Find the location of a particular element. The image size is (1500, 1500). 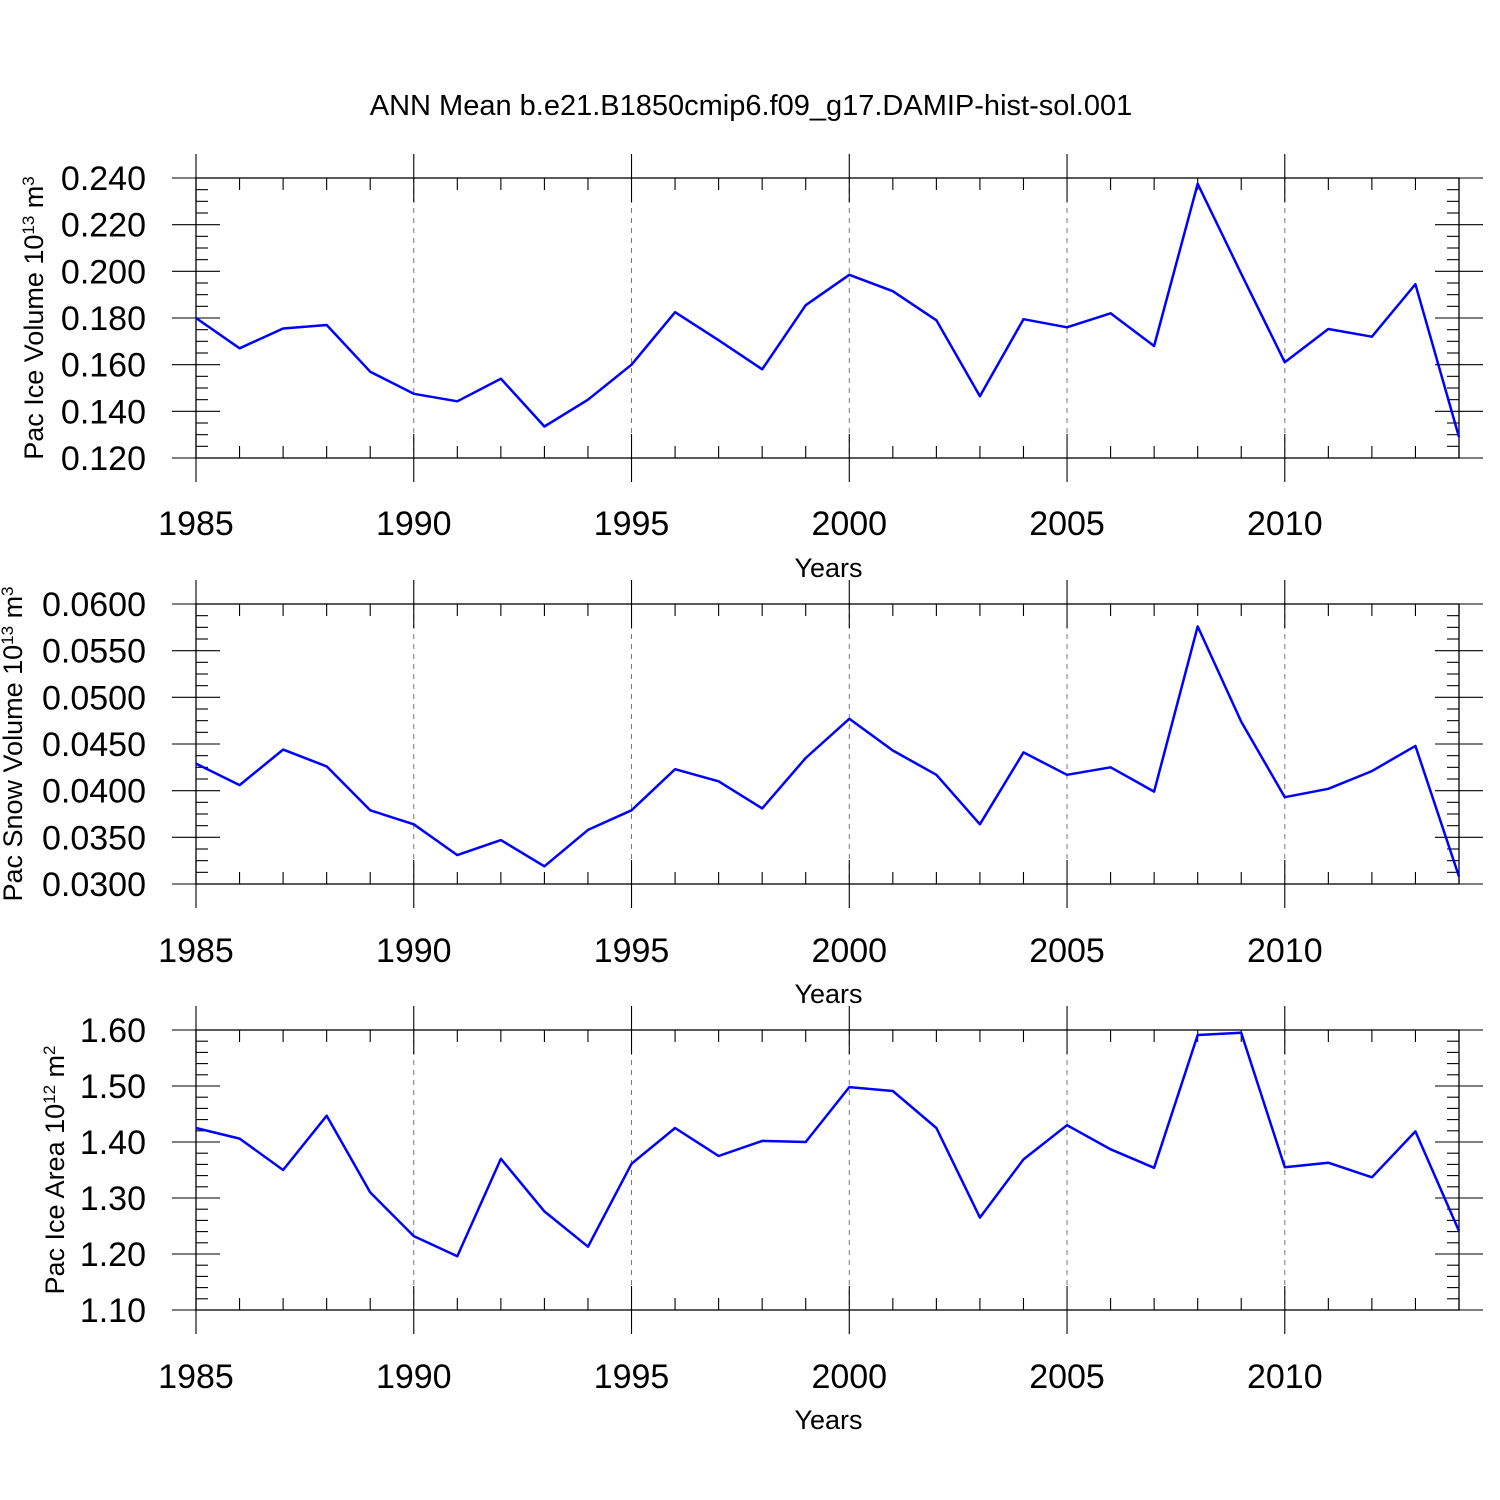

y-tick-label: 0.120 is located at coordinates (103, 459).